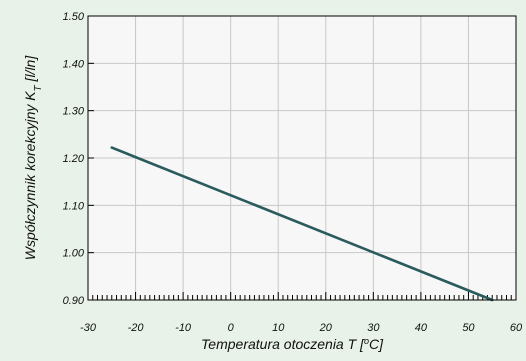 The width and height of the screenshot is (526, 361). Describe the element at coordinates (231, 328) in the screenshot. I see `x-tick-label: 0` at that location.